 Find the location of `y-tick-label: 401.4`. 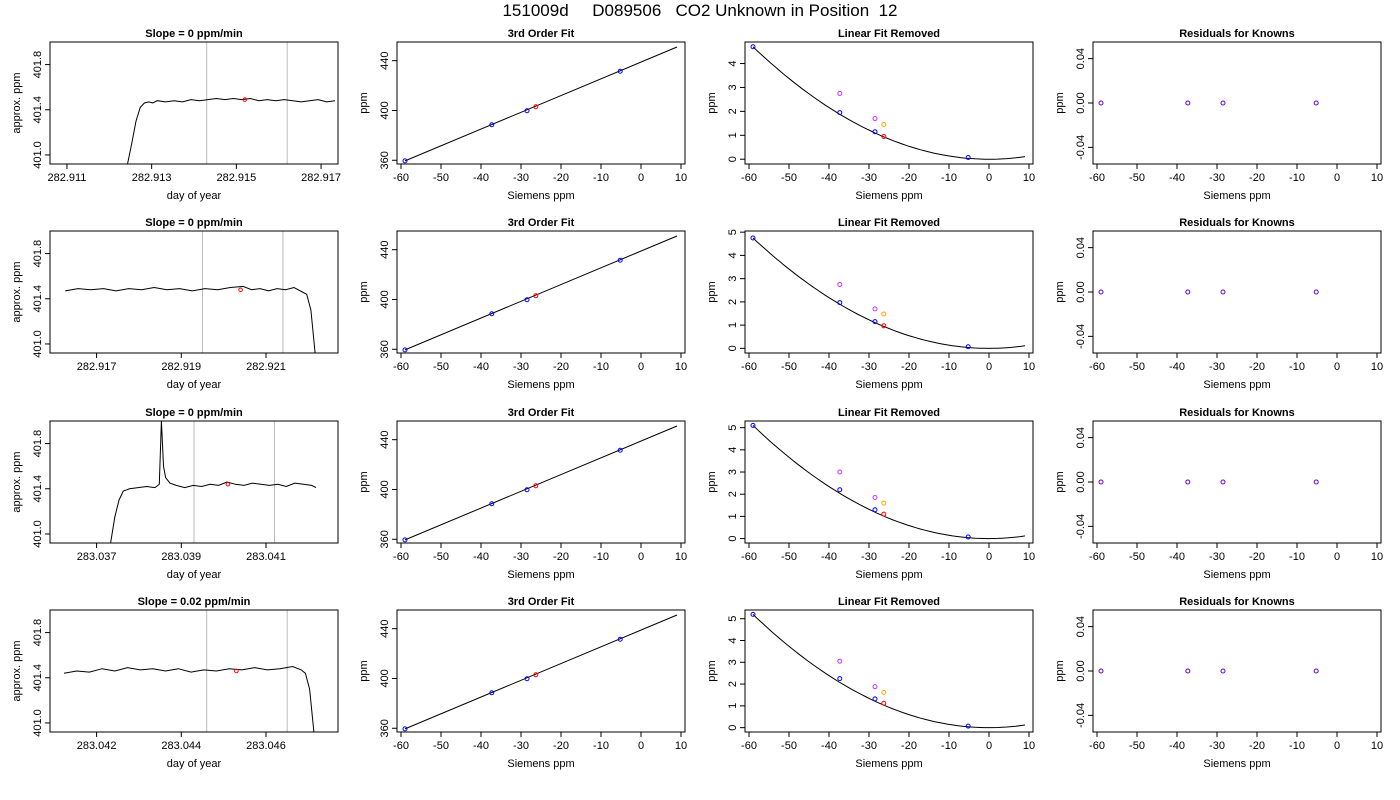

y-tick-label: 401.4 is located at coordinates (38, 678).